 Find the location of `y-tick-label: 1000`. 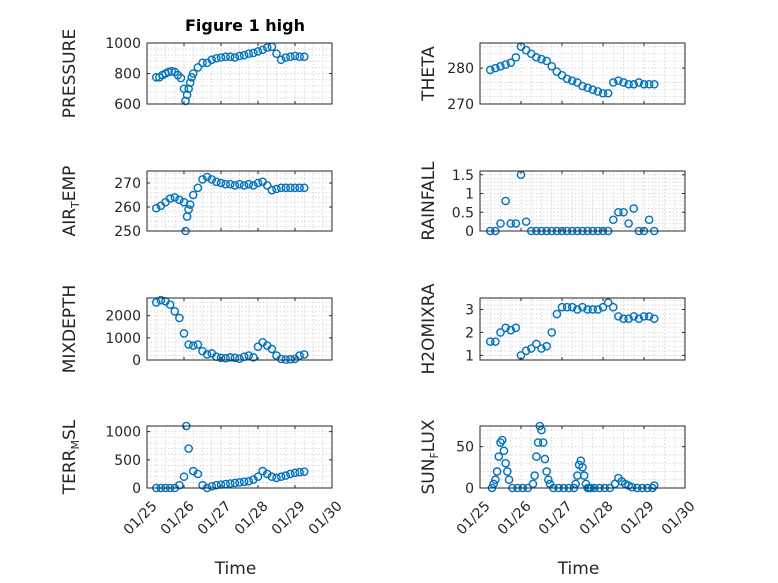

y-tick-label: 1000 is located at coordinates (123, 44).